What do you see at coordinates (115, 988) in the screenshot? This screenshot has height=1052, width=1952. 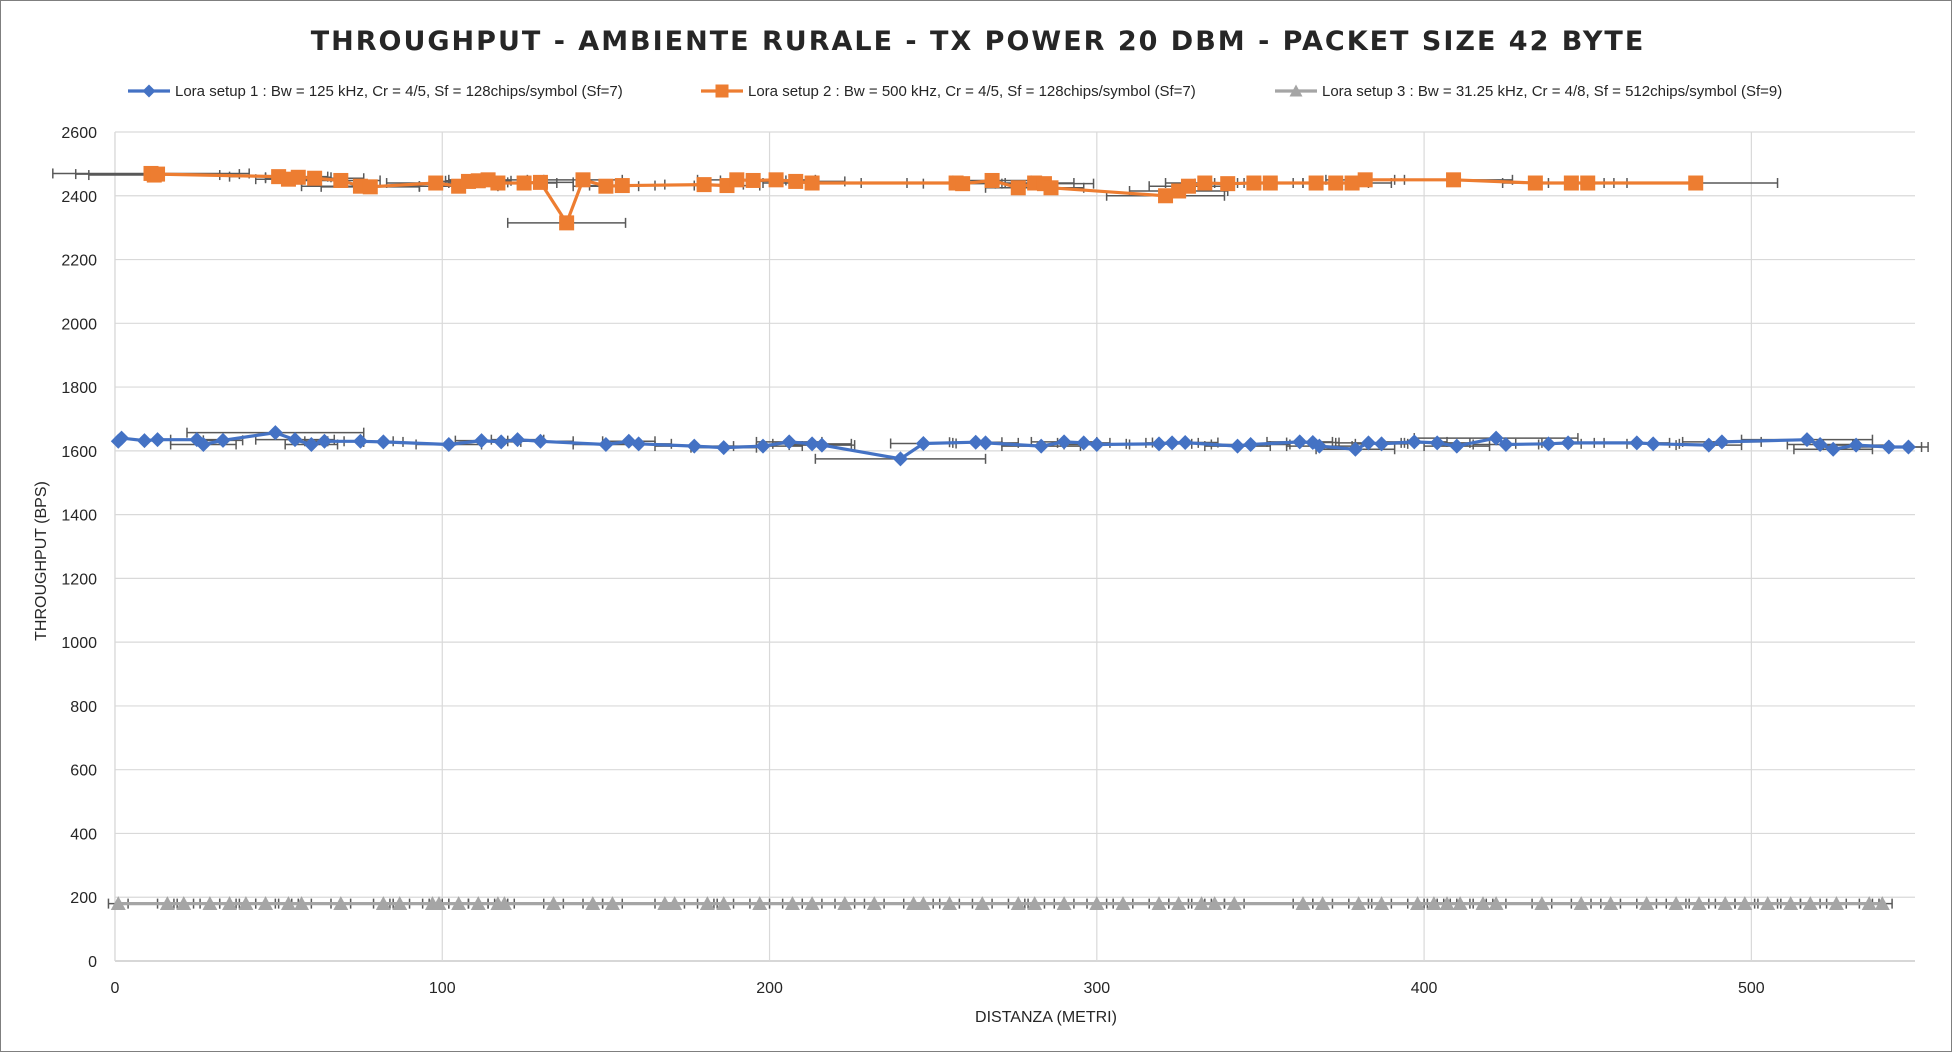 I see `x-tick-label: 0` at bounding box center [115, 988].